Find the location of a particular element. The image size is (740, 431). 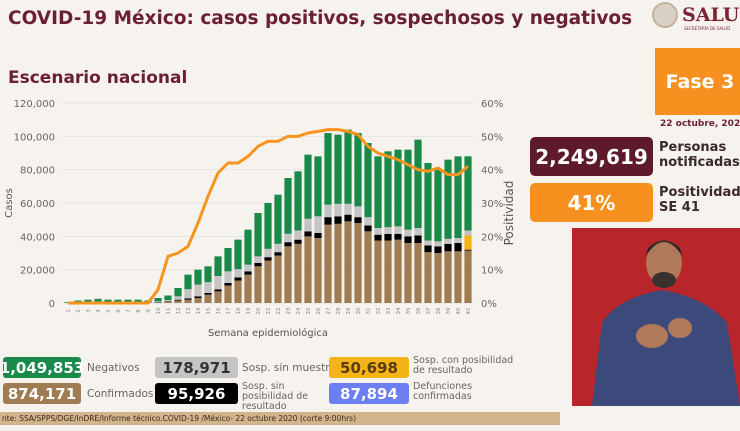

notified-label-2: notificadas is located at coordinates (699, 162).